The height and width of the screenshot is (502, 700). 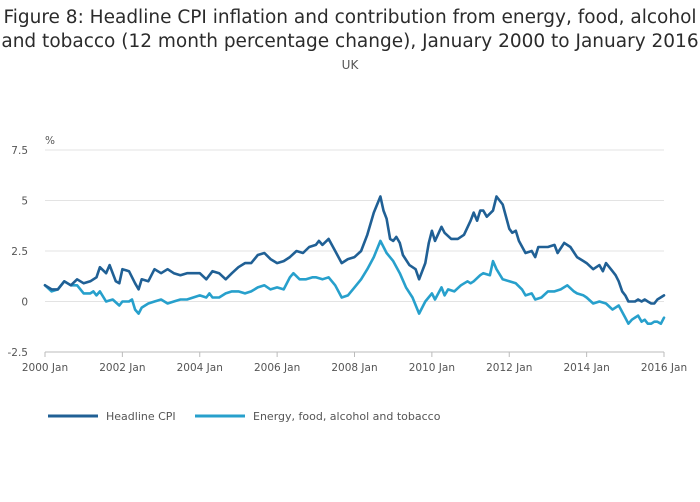 What do you see at coordinates (18, 353) in the screenshot?
I see `y-tick-label: -2.5` at bounding box center [18, 353].